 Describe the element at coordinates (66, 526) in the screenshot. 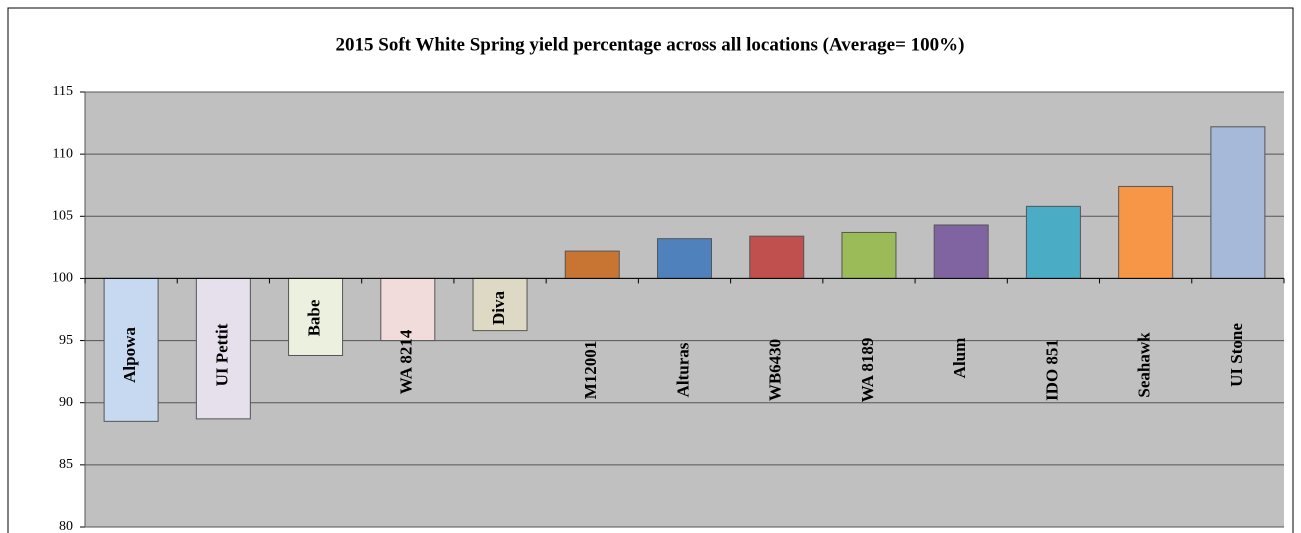

I see `y-tick-label: 80` at that location.